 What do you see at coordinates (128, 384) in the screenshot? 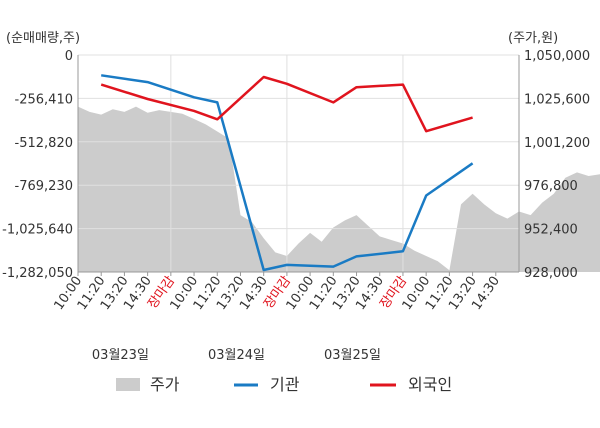
I see `legend-swatch-price` at bounding box center [128, 384].